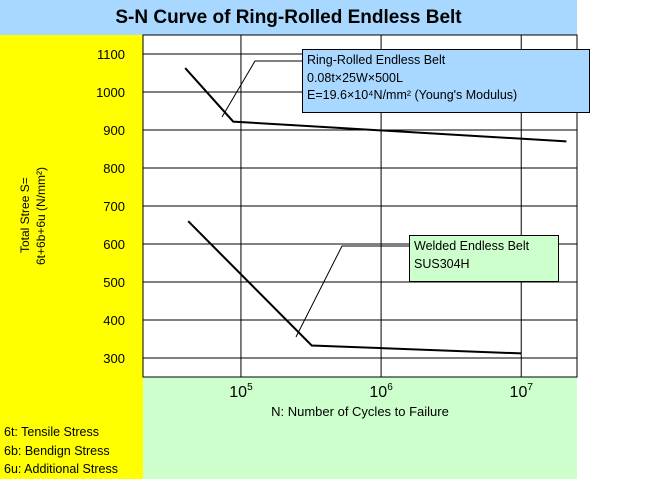 The image size is (649, 479). What do you see at coordinates (412, 95) in the screenshot?
I see `annotation-ring-modulus: E=19.6×10⁴N/mm² (Young's Modulus)` at bounding box center [412, 95].